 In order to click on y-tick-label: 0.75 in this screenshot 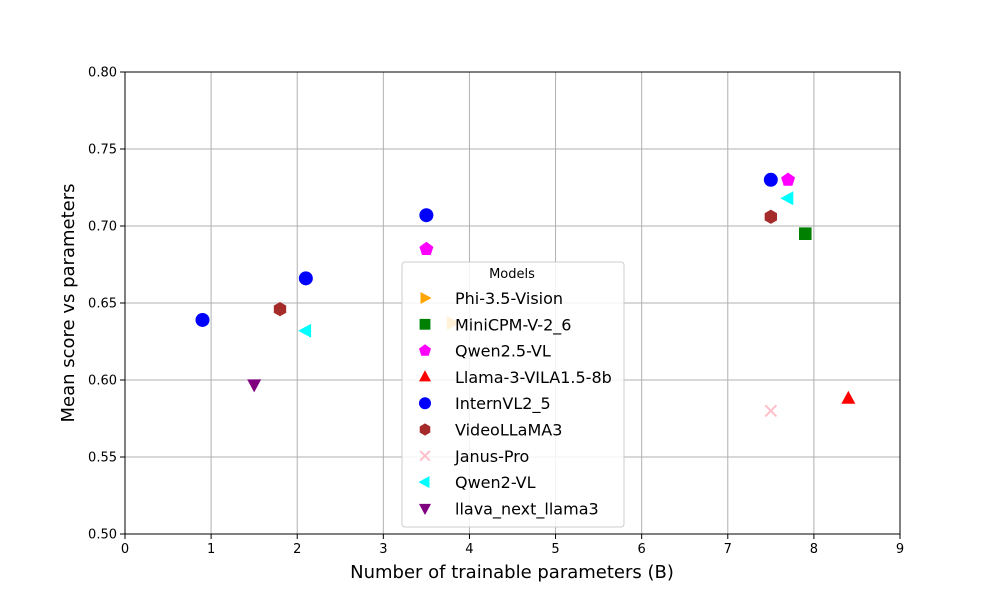, I will do `click(102, 150)`.